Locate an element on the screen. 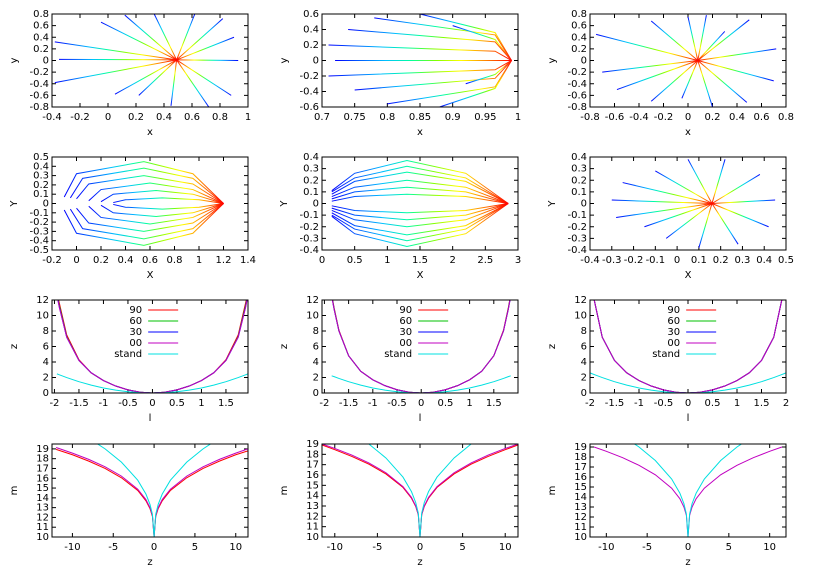  y-tick-label: 18 is located at coordinates (312, 454).